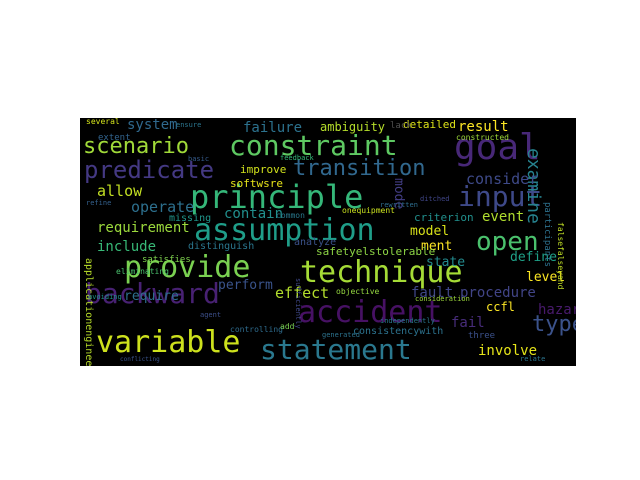  I want to click on word-common: common, so click(290, 215).